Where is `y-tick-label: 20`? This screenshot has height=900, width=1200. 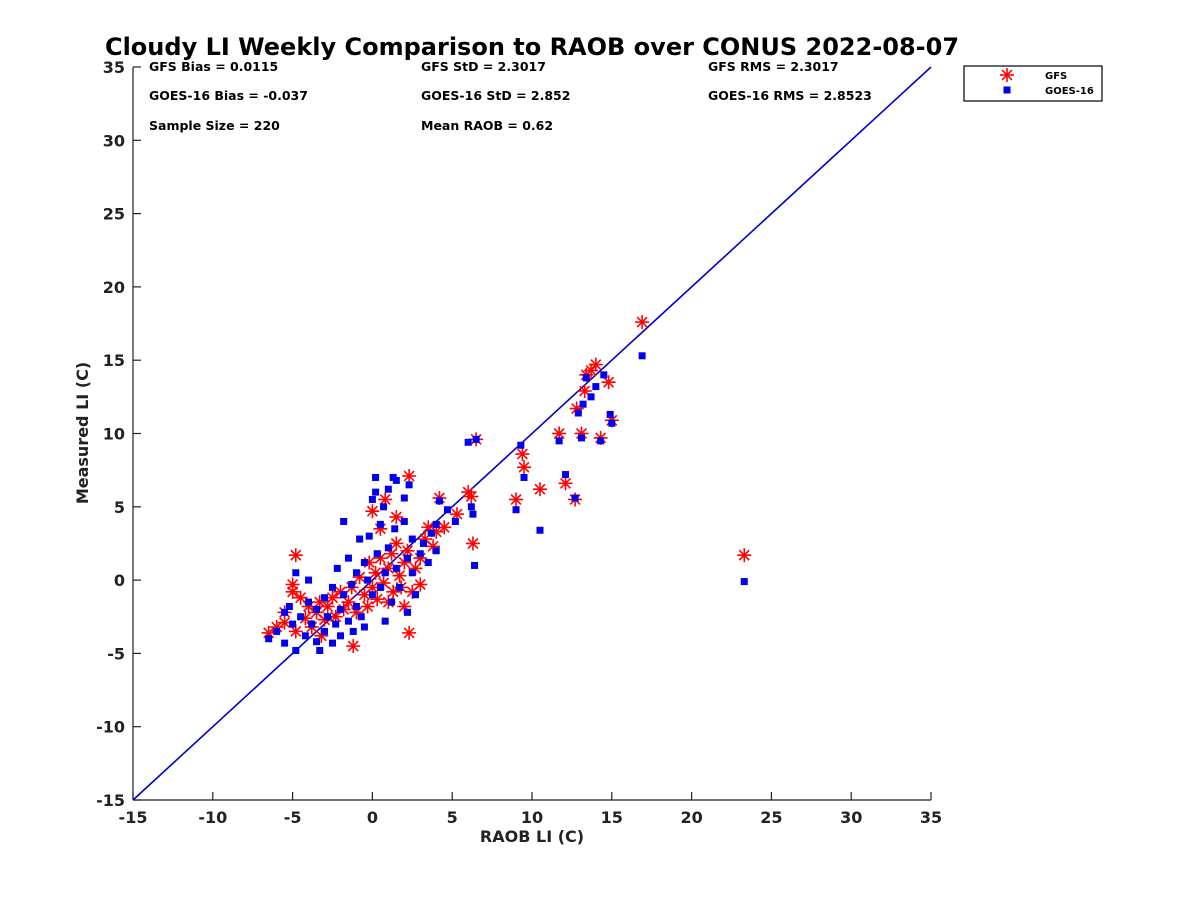 y-tick-label: 20 is located at coordinates (114, 287).